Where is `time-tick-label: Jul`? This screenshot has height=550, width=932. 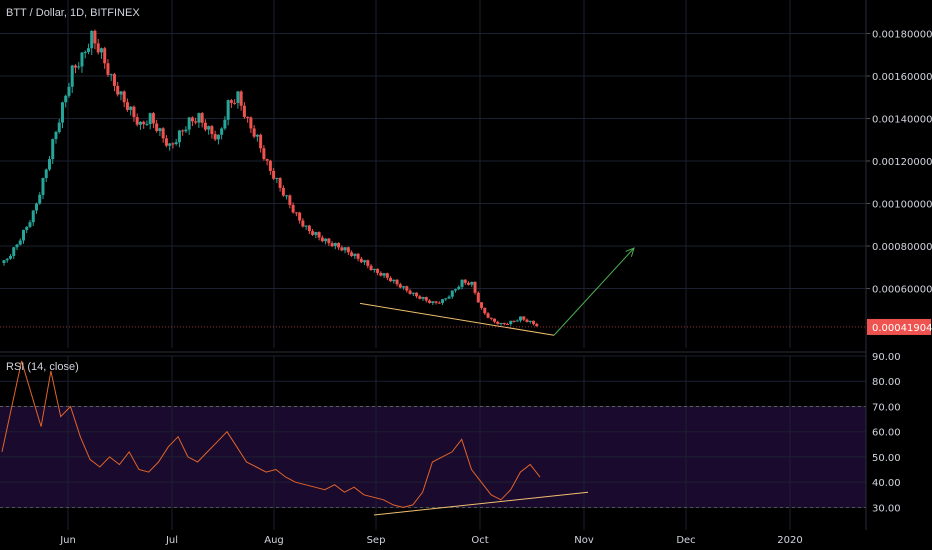
time-tick-label: Jul is located at coordinates (171, 540).